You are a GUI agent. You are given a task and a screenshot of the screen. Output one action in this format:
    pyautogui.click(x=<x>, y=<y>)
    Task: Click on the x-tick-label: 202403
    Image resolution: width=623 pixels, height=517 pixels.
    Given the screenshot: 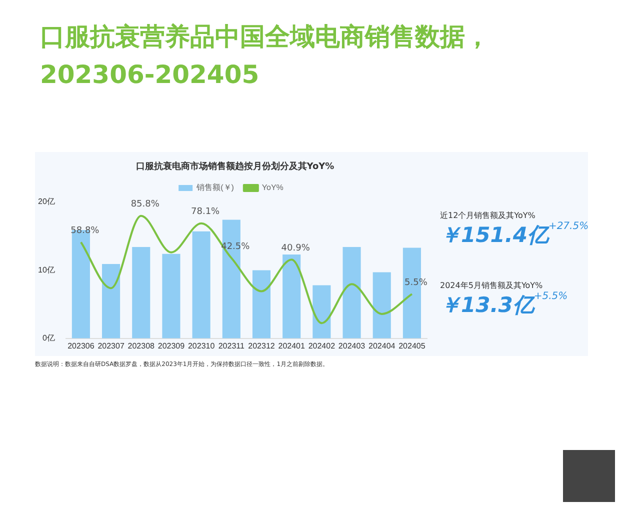 What is the action you would take?
    pyautogui.click(x=352, y=345)
    